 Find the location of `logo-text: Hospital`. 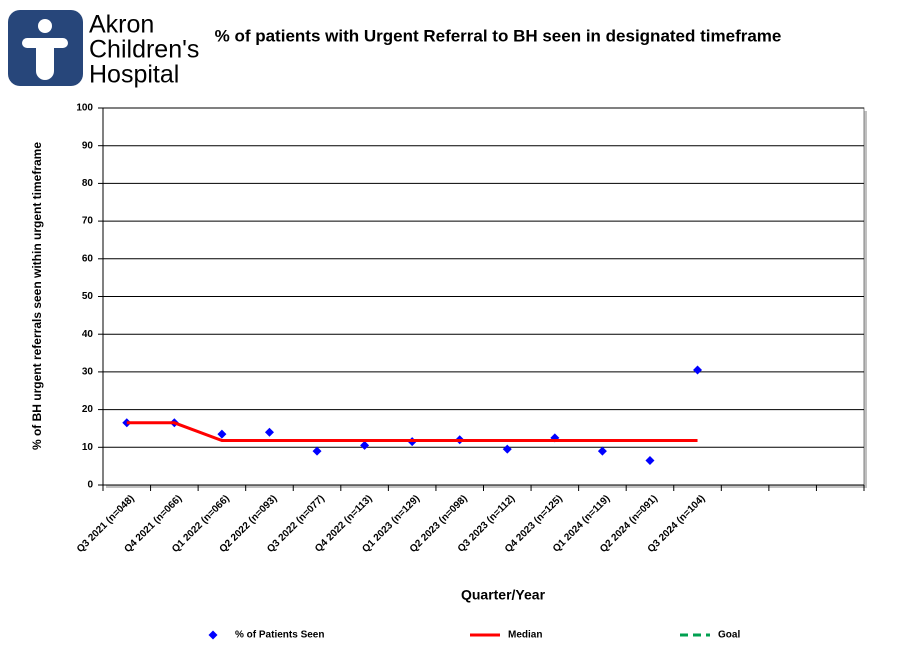

logo-text: Hospital is located at coordinates (134, 75).